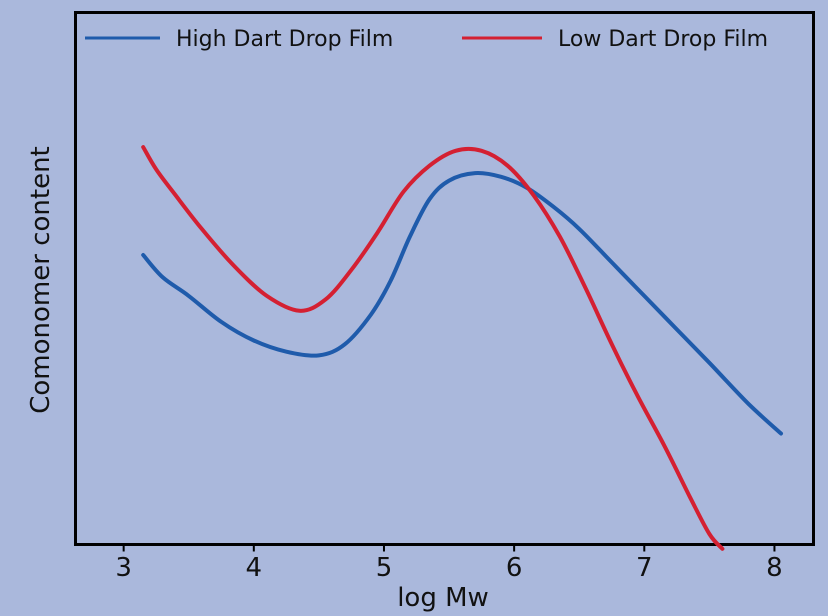  What do you see at coordinates (384, 568) in the screenshot?
I see `x-tick-label: 5` at bounding box center [384, 568].